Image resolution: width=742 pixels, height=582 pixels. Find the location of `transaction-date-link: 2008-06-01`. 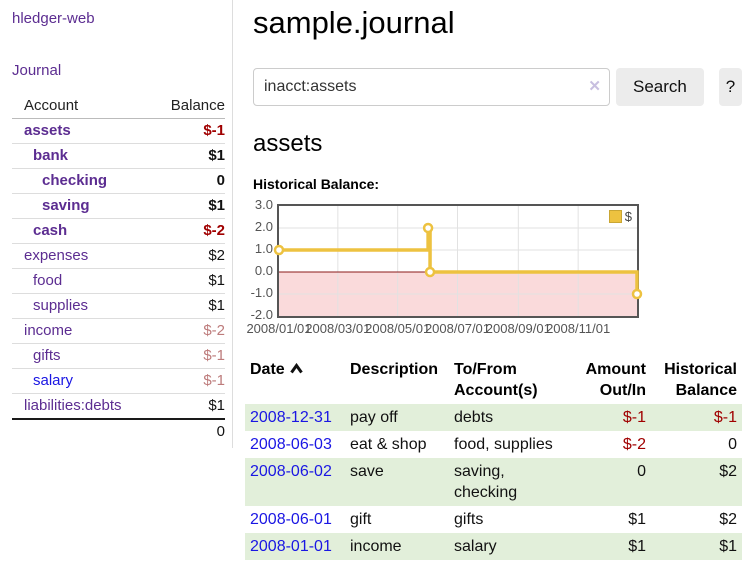

transaction-date-link: 2008-06-01 is located at coordinates (291, 519).